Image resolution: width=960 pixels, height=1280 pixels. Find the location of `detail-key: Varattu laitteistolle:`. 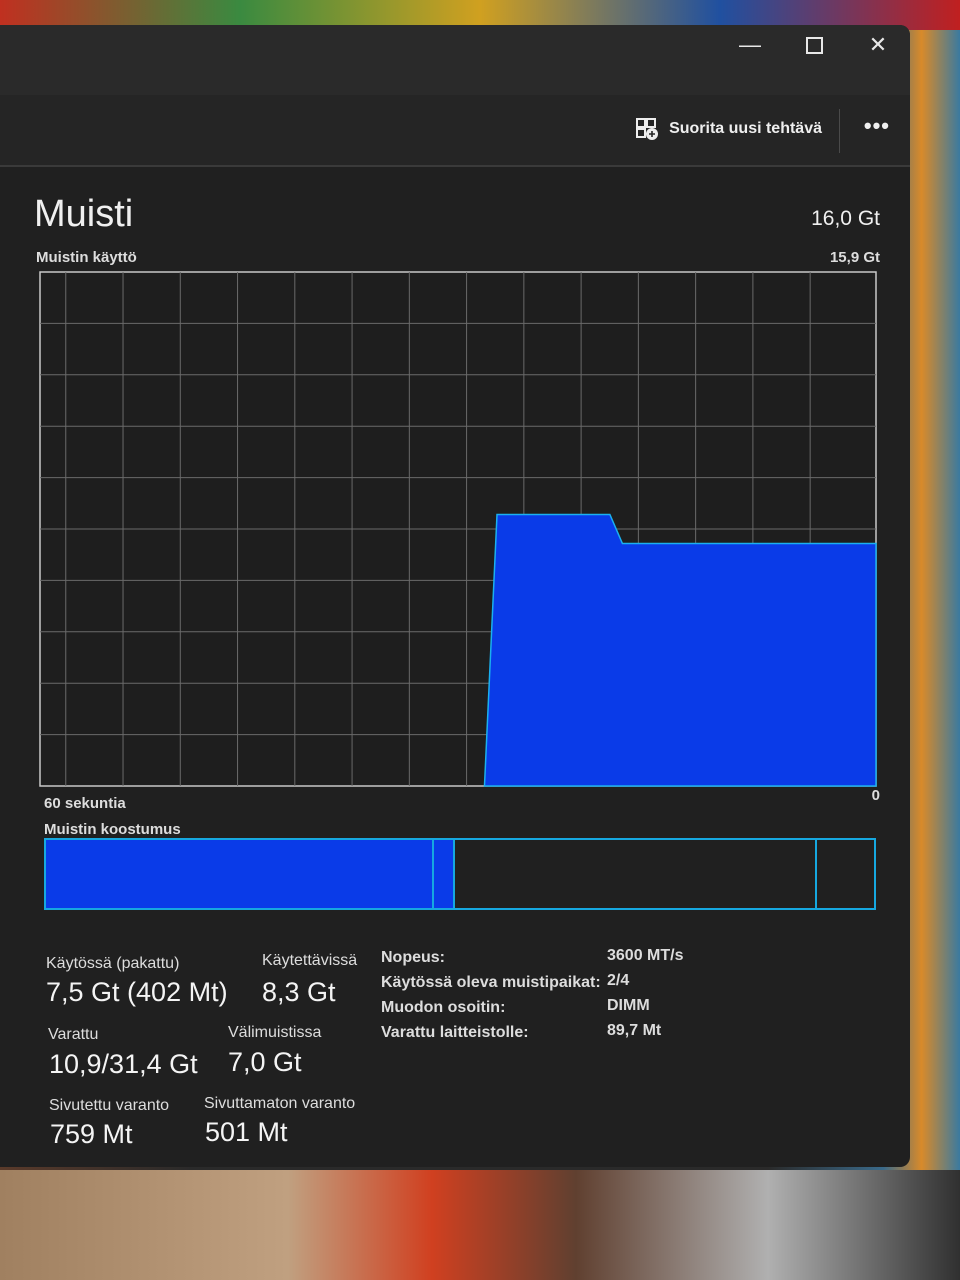

detail-key: Varattu laitteistolle: is located at coordinates (455, 1032).